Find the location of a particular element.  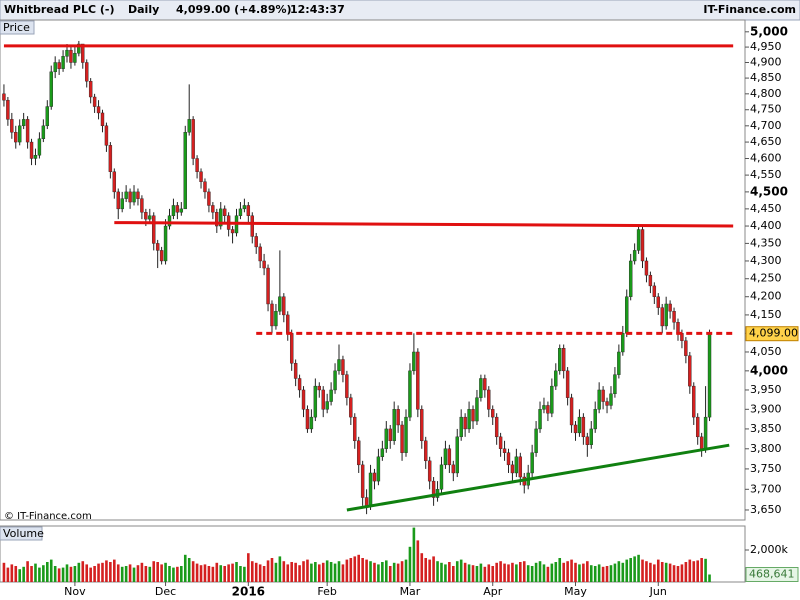

time: 12:43:37 is located at coordinates (317, 9).